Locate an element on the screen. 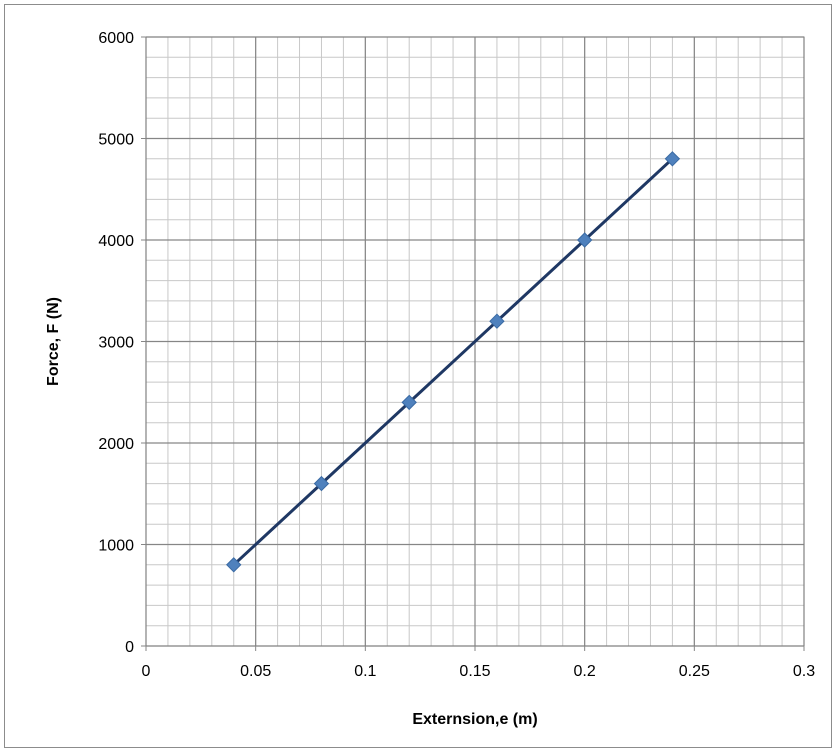  y-tick-label: 4000 is located at coordinates (116, 241).